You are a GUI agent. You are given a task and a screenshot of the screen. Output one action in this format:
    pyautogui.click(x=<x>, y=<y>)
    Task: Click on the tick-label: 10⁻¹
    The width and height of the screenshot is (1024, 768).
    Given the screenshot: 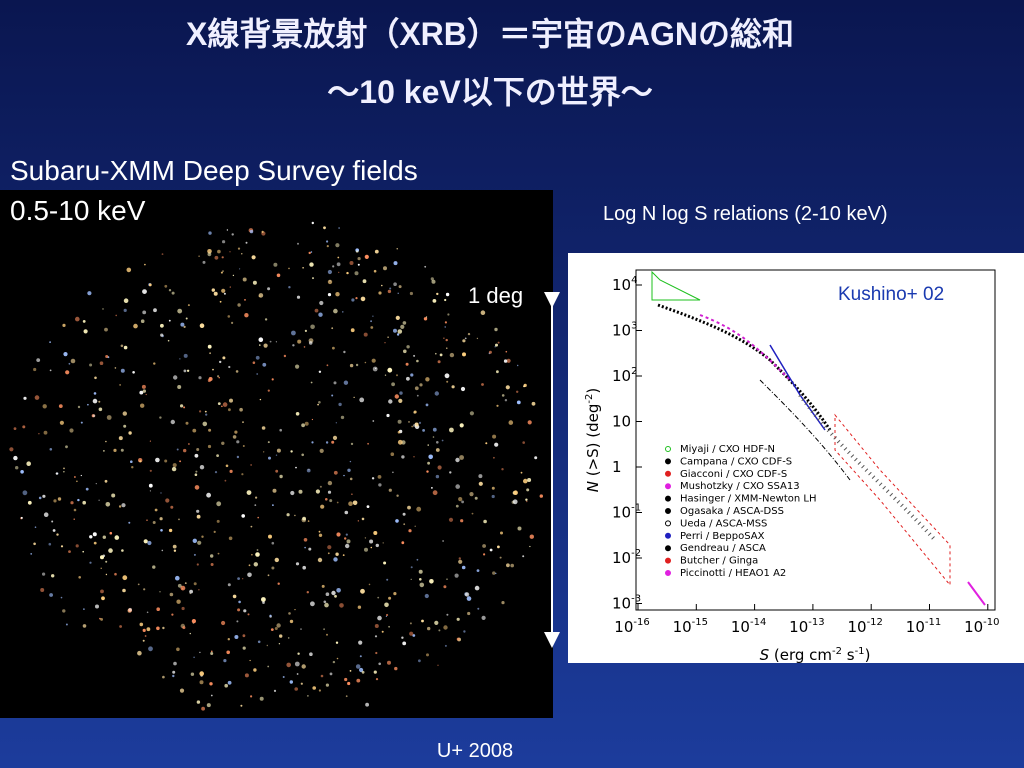 What is the action you would take?
    pyautogui.click(x=626, y=512)
    